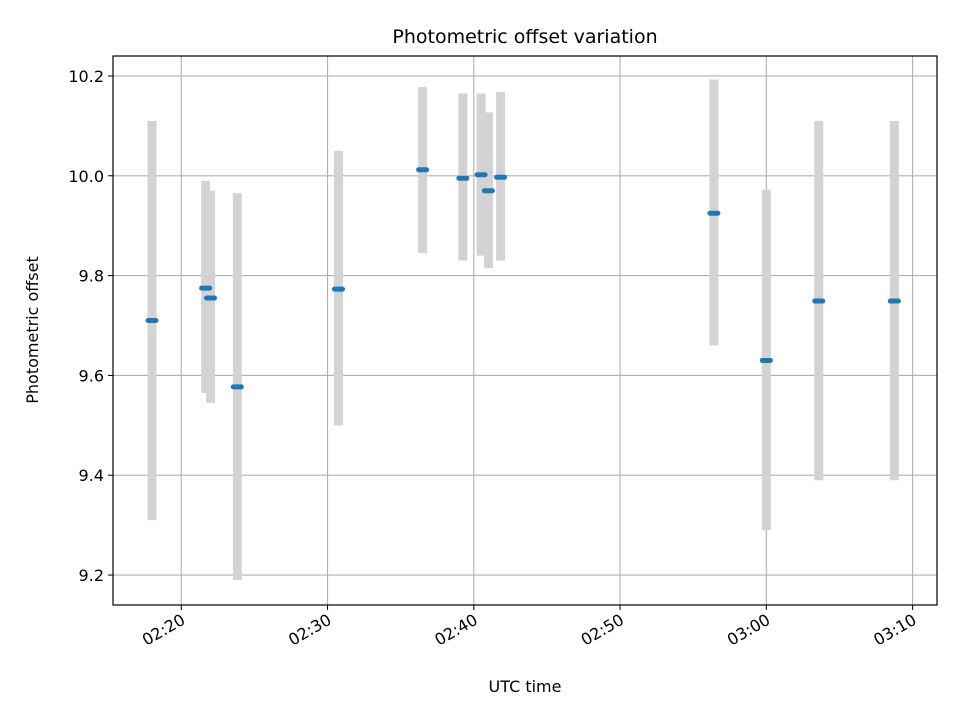 Image resolution: width=960 pixels, height=720 pixels. I want to click on chart-title: Photometric offset variation, so click(524, 37).